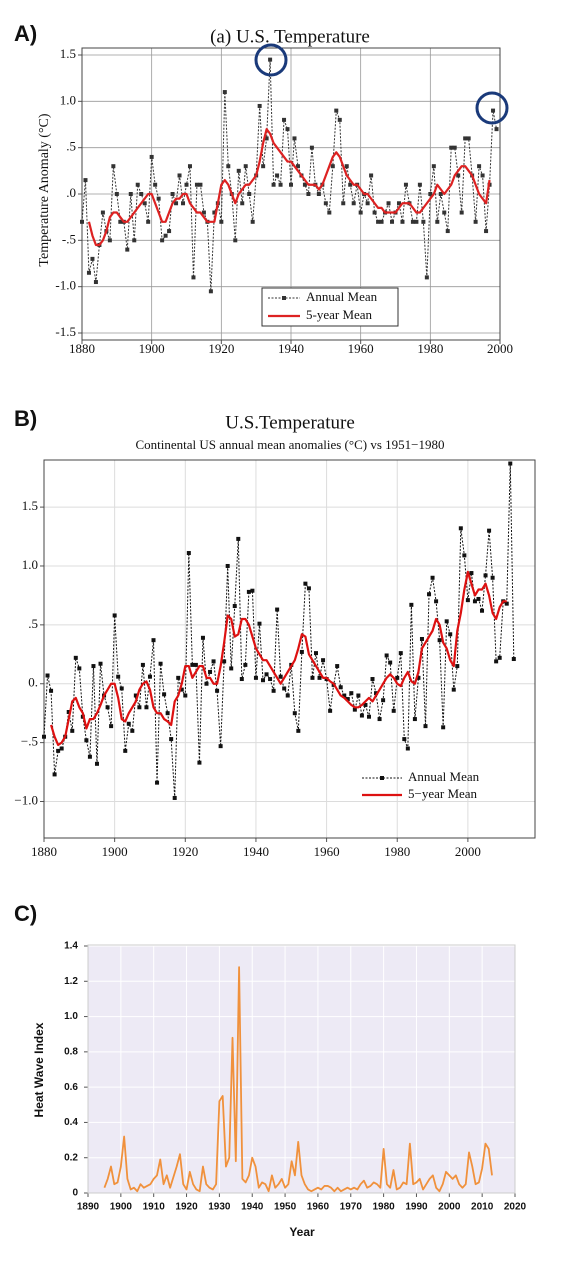  I want to click on x-tick-label: 2000, so click(468, 851).